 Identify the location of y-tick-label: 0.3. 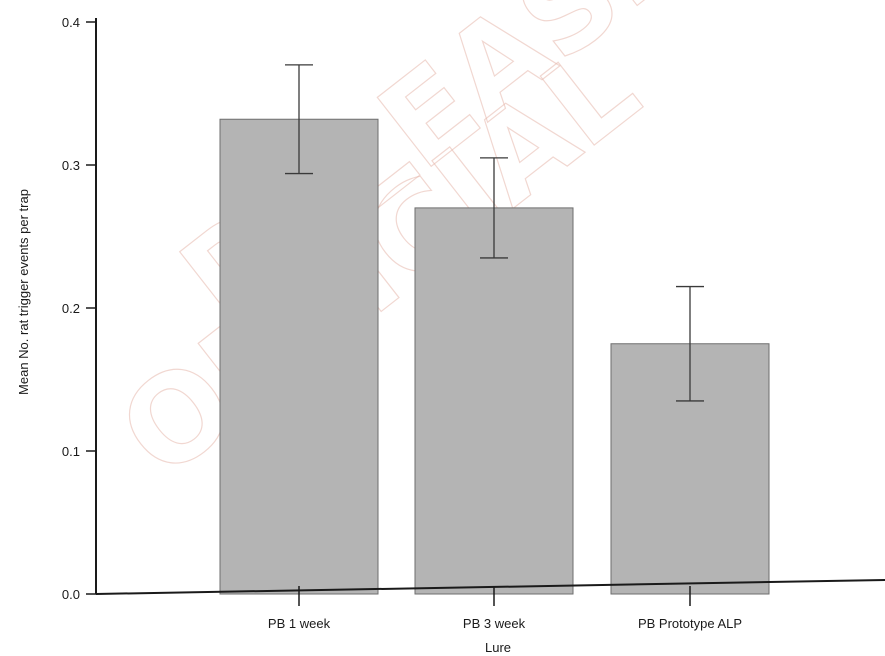
(71, 165).